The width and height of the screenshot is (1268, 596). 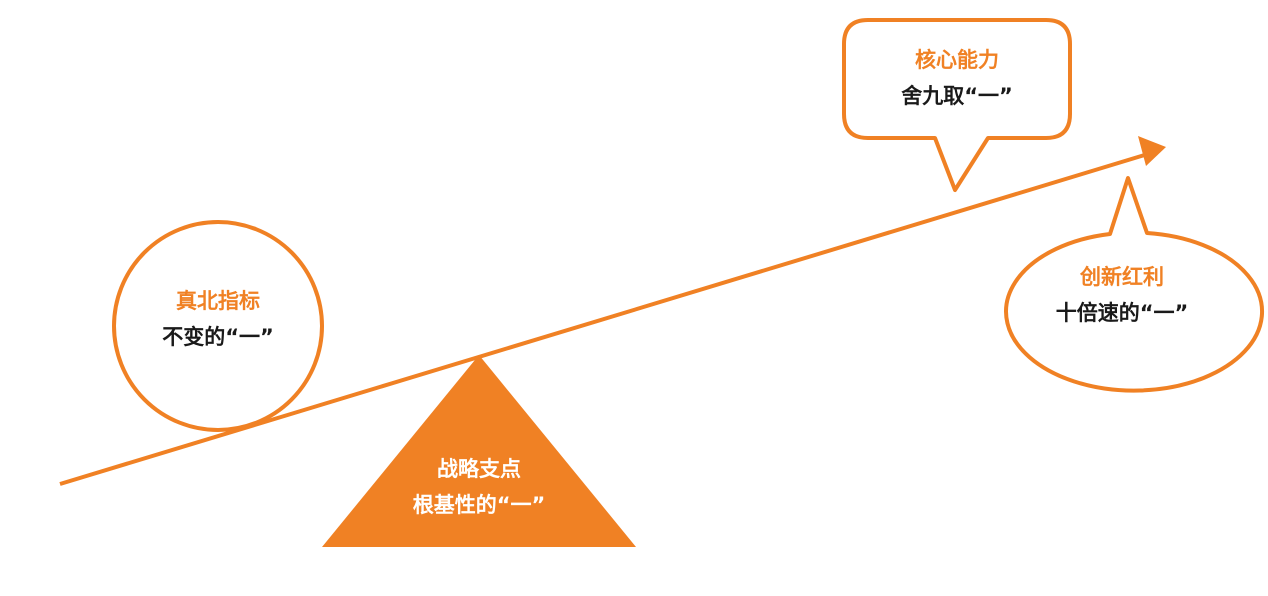 I want to click on innovation-dividend-subtitle: 十倍速的“一”, so click(x=1122, y=313).